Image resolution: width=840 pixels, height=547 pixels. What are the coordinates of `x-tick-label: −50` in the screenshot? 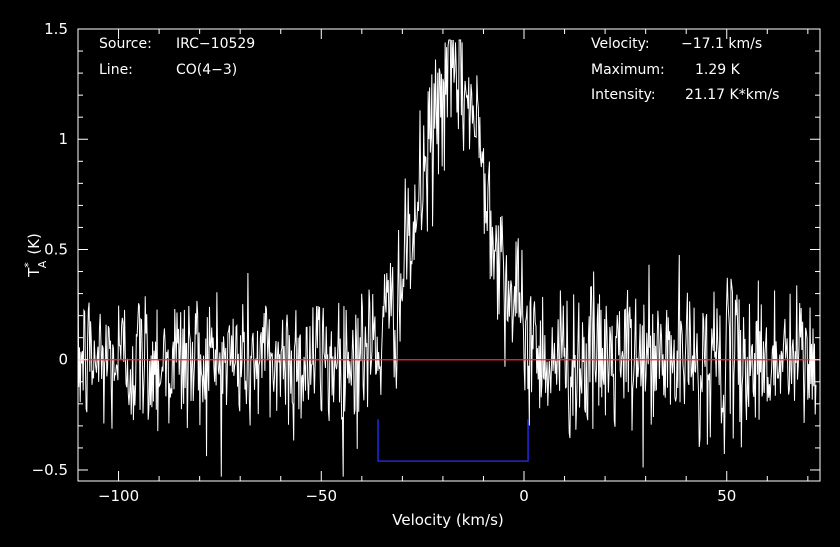 It's located at (321, 496).